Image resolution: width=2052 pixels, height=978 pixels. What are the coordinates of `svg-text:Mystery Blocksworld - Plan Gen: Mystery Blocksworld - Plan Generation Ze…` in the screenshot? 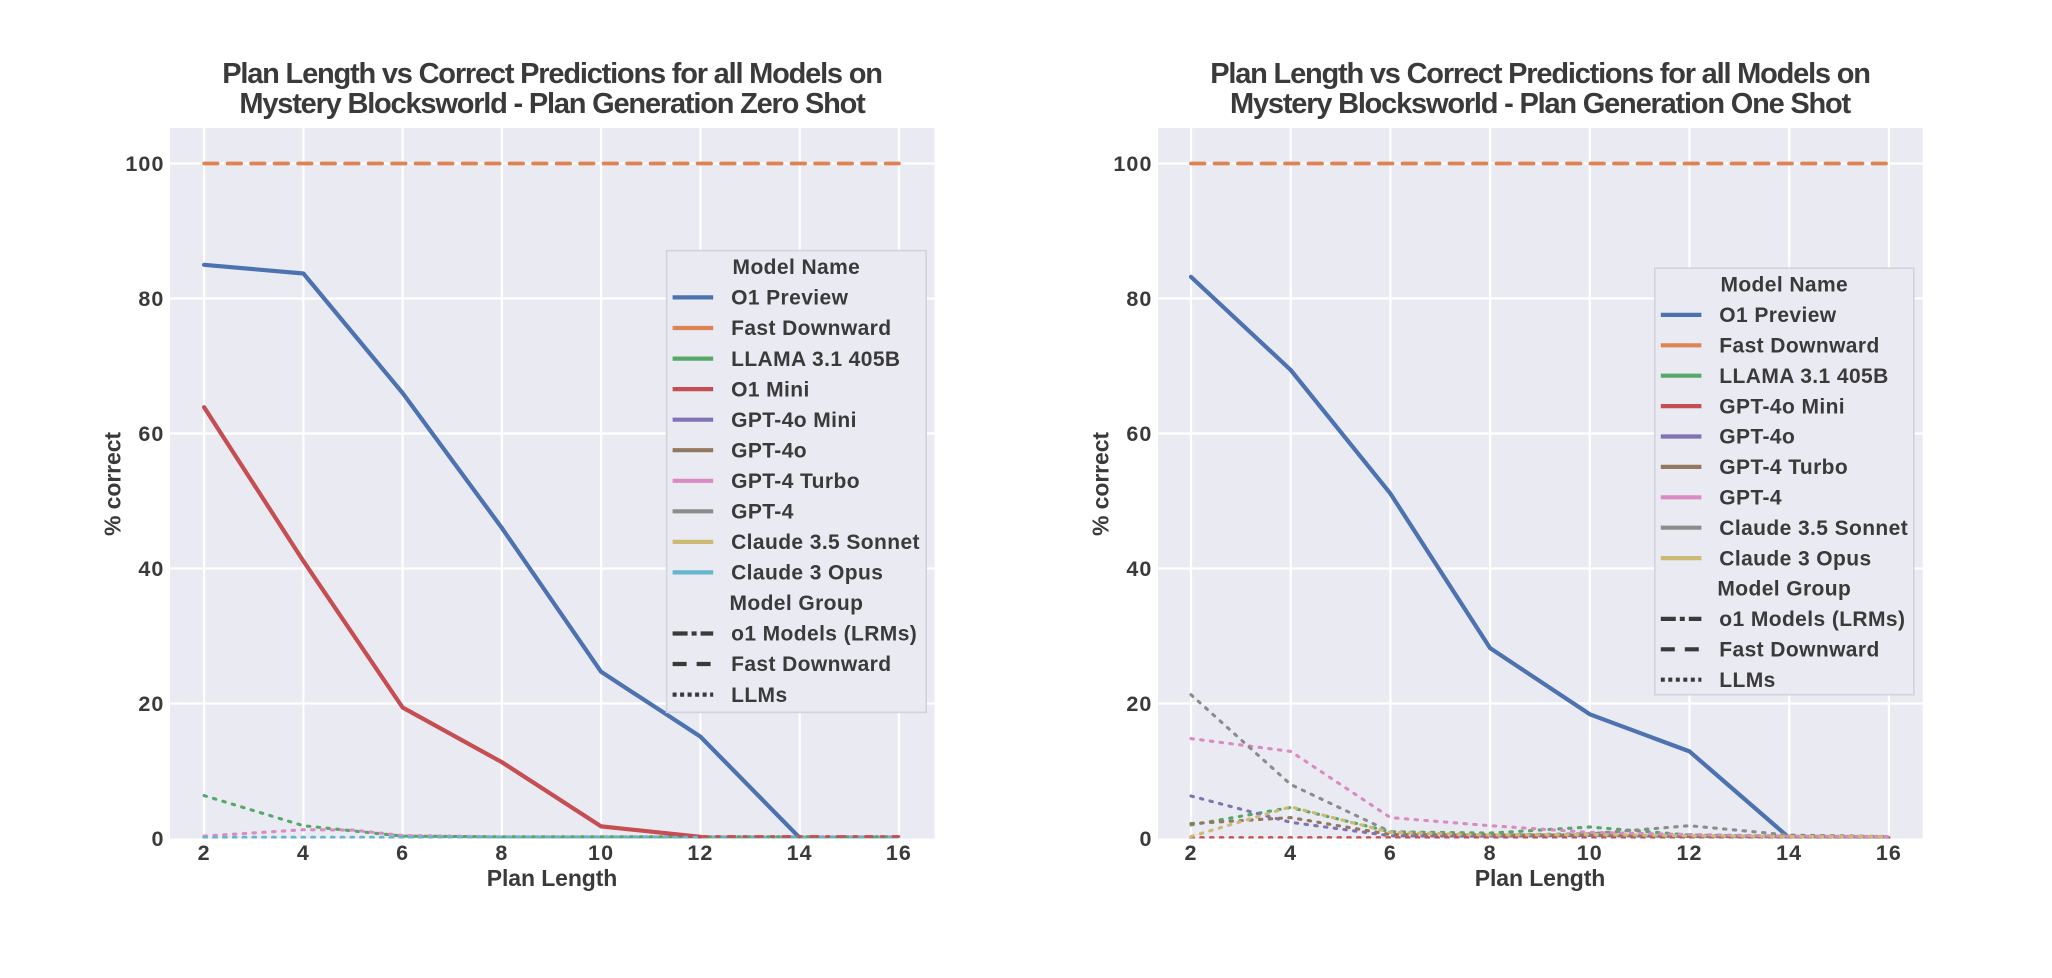 It's located at (552, 104).